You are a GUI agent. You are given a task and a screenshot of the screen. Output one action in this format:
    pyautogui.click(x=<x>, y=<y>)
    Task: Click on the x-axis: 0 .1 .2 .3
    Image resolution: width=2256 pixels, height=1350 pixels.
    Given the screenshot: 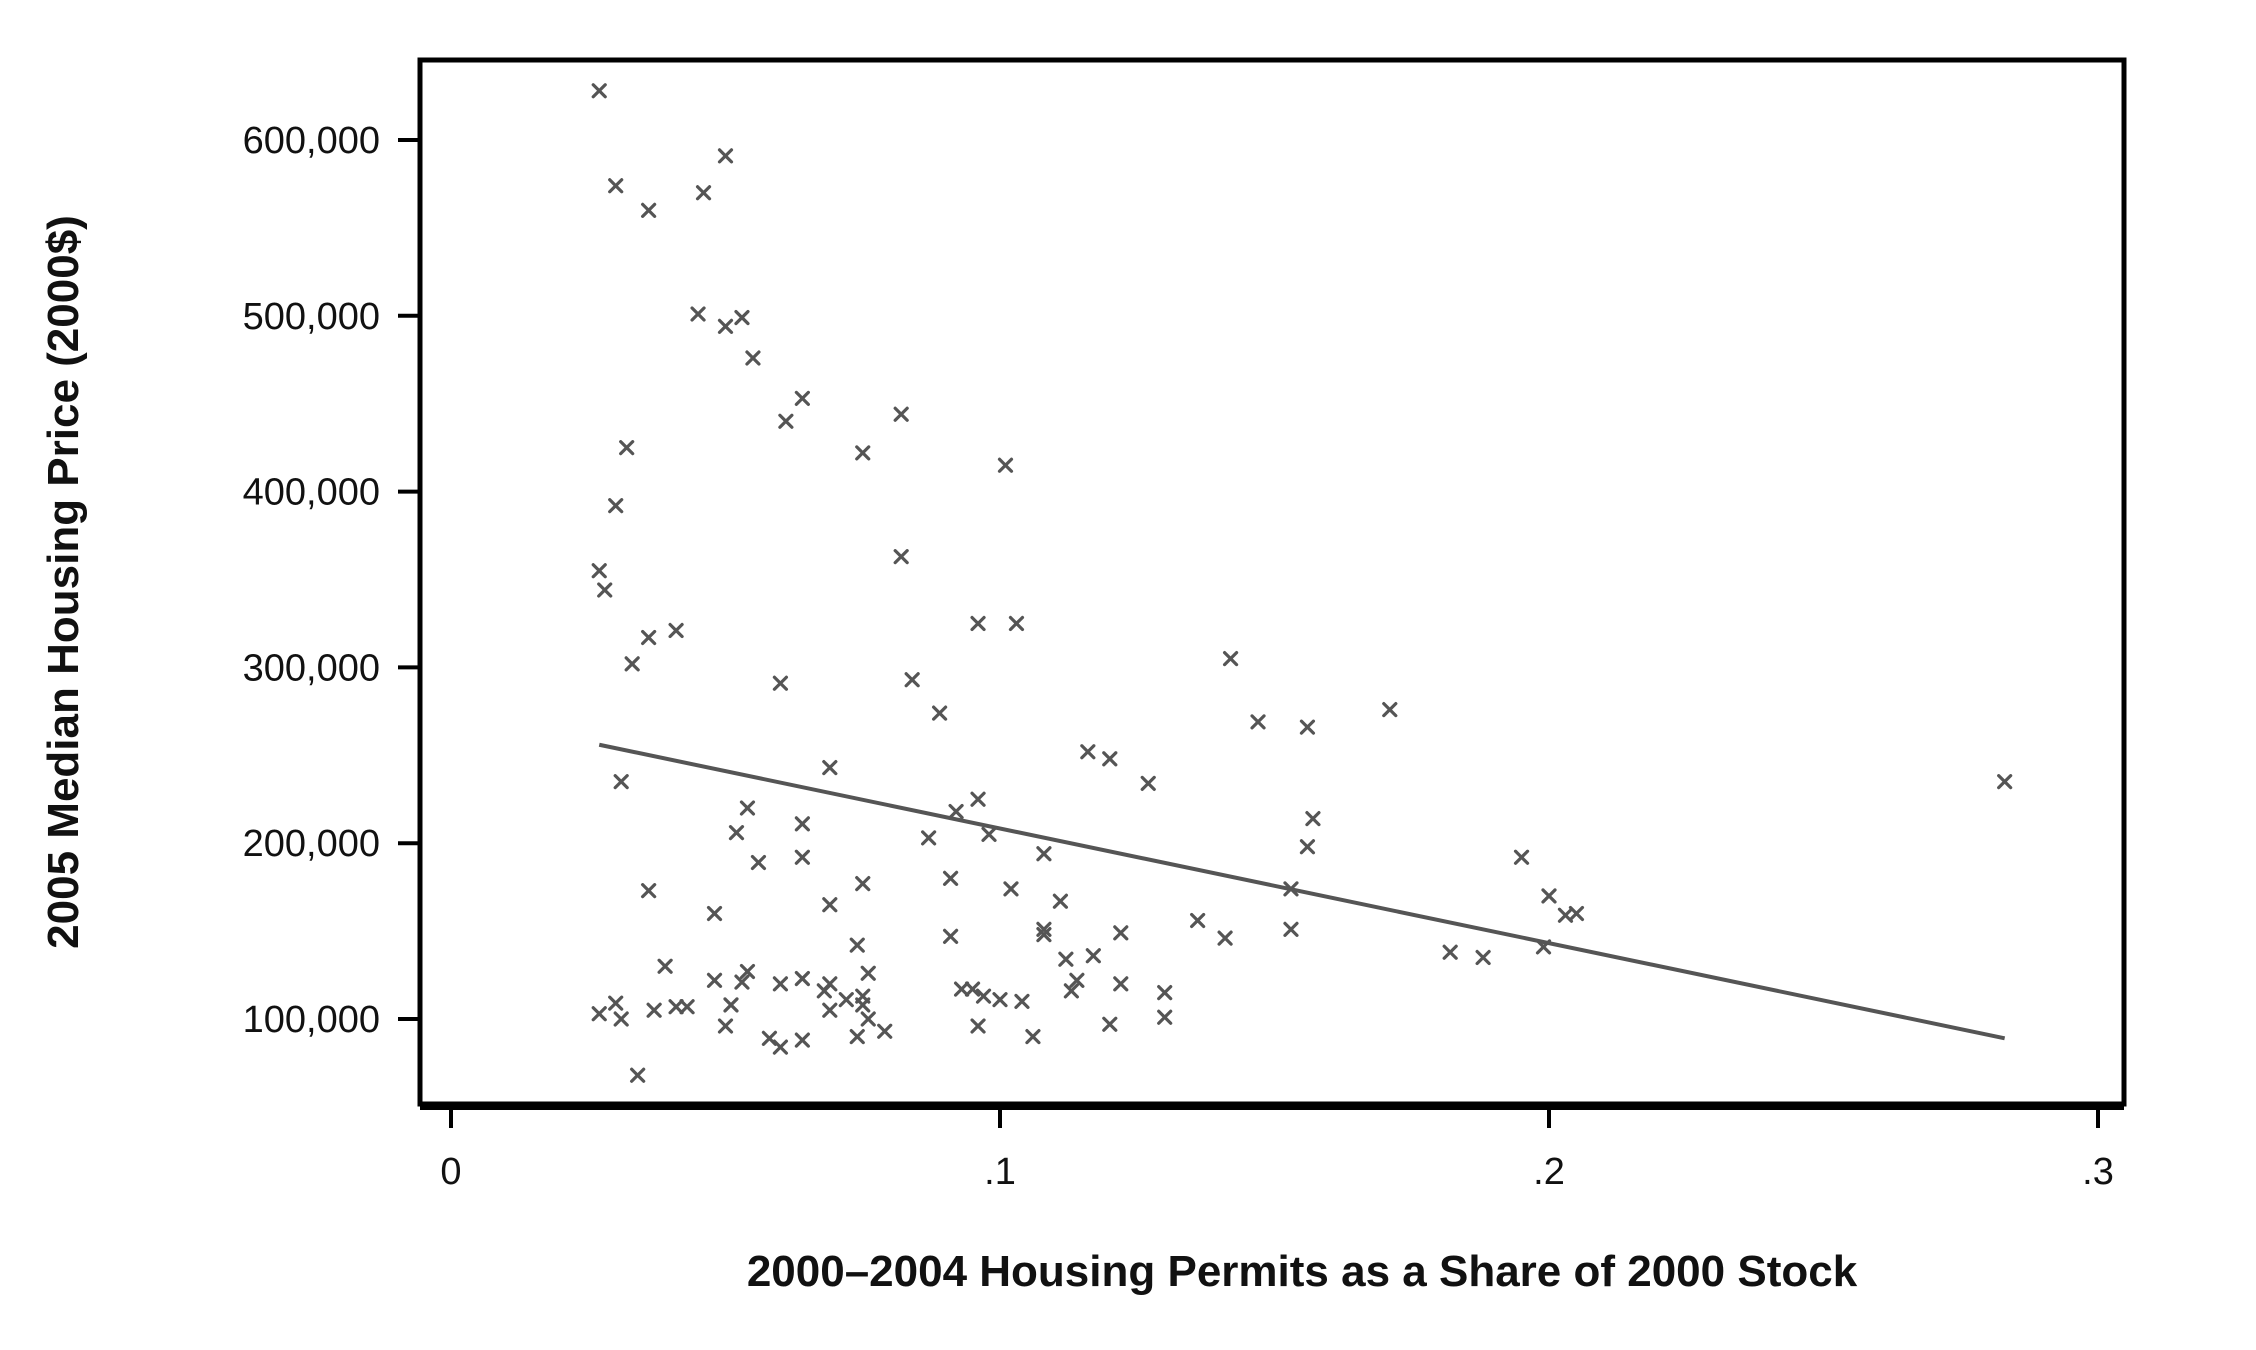 What is the action you would take?
    pyautogui.click(x=1272, y=1149)
    